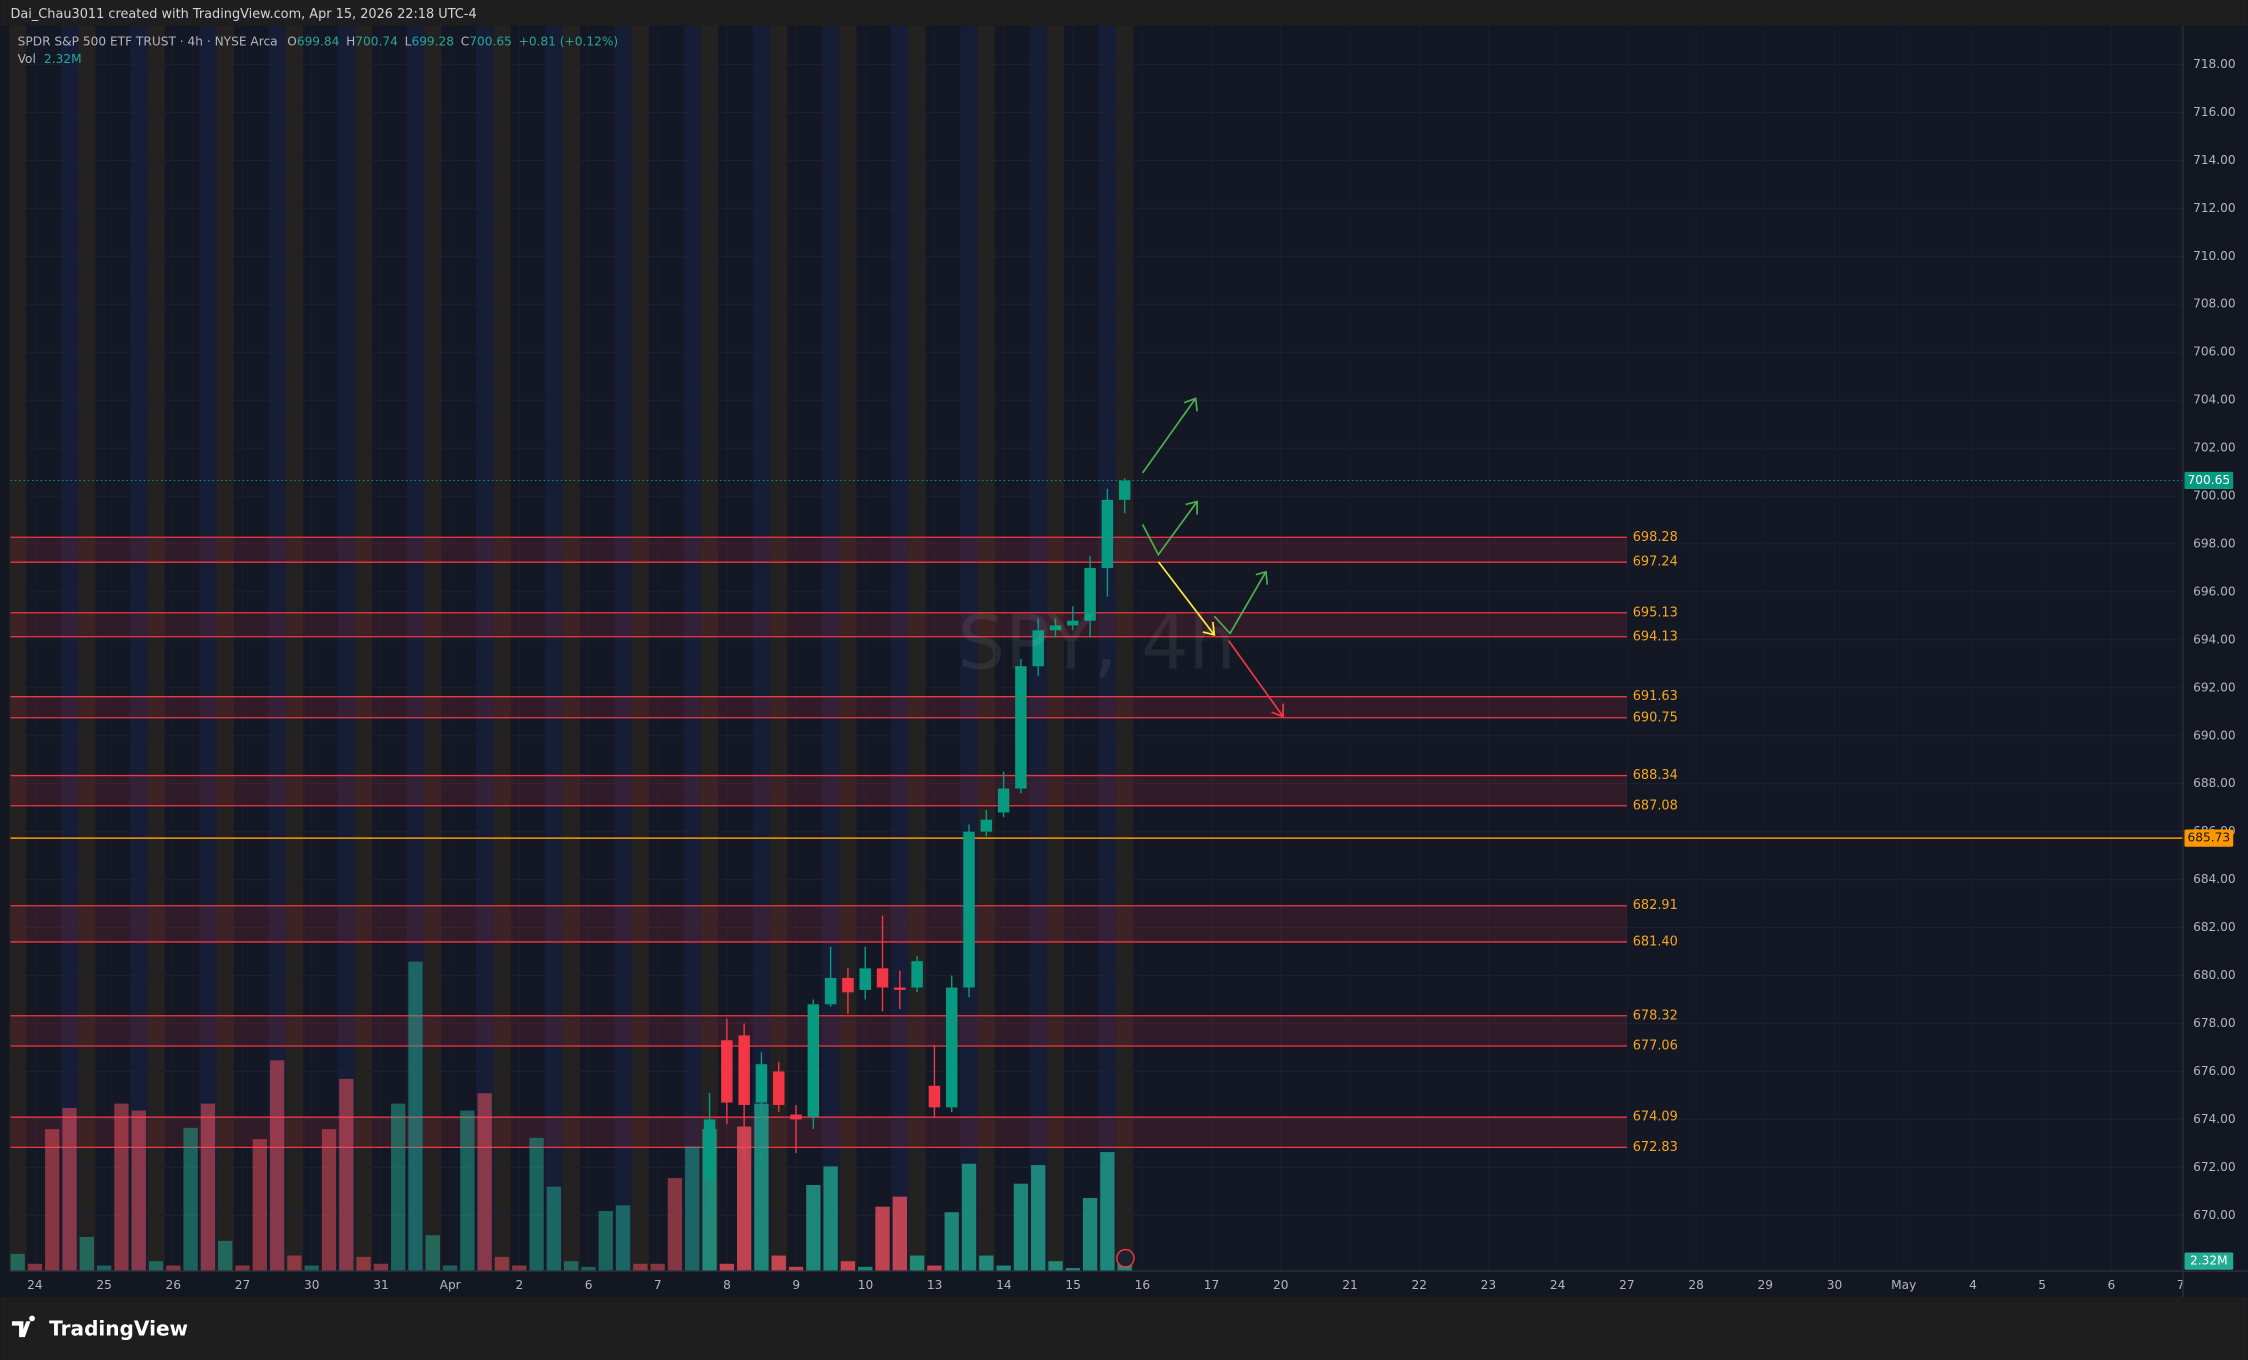 The height and width of the screenshot is (1360, 2248). What do you see at coordinates (1696, 1285) in the screenshot?
I see `x-tick-label: 28` at bounding box center [1696, 1285].